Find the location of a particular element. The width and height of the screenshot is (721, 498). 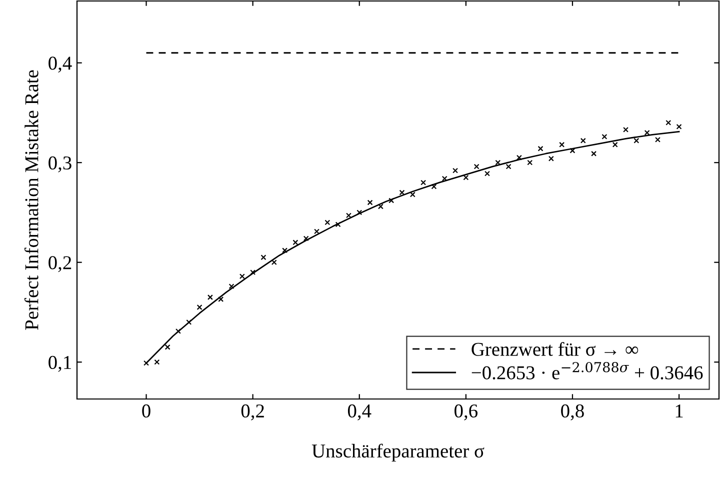

x-tick-label: 0,8 is located at coordinates (572, 412).